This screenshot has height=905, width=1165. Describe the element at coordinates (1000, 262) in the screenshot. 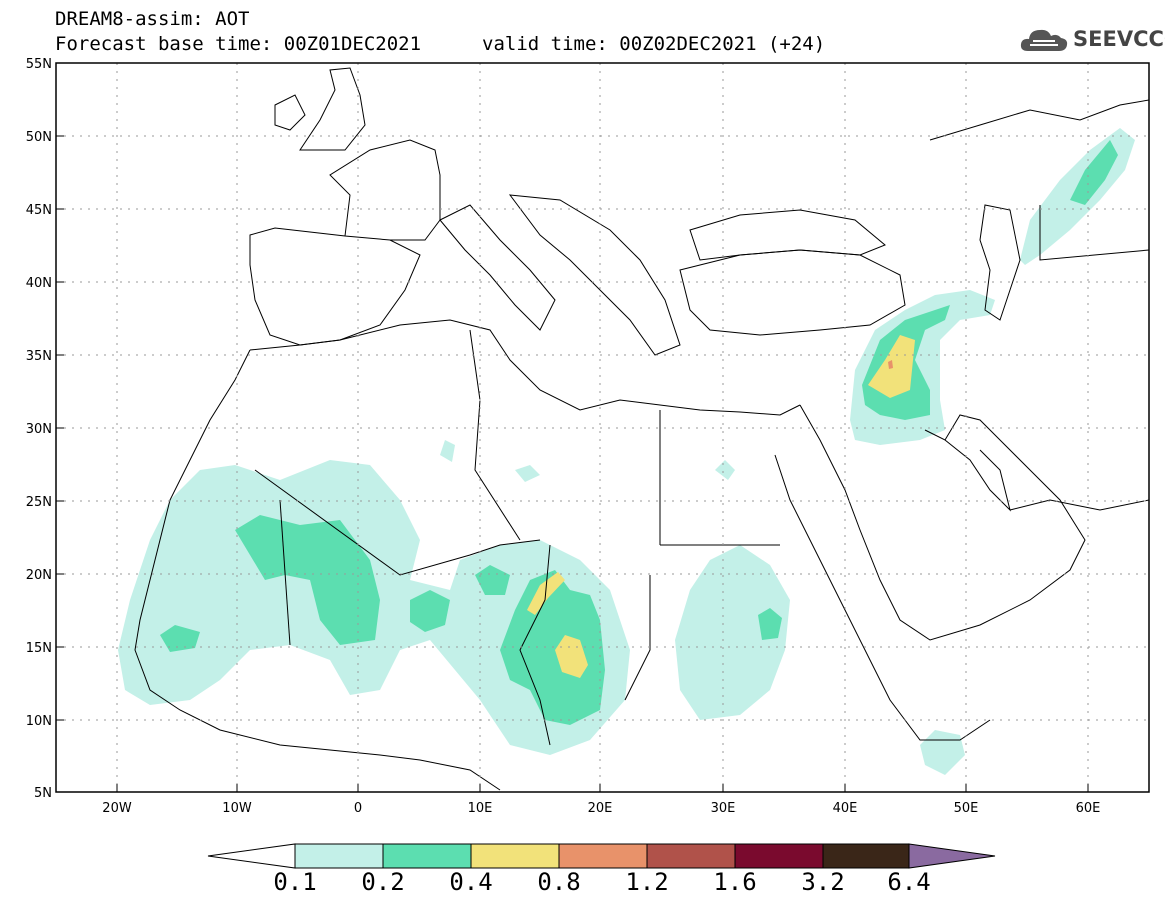

I see `caspian-outline` at that location.